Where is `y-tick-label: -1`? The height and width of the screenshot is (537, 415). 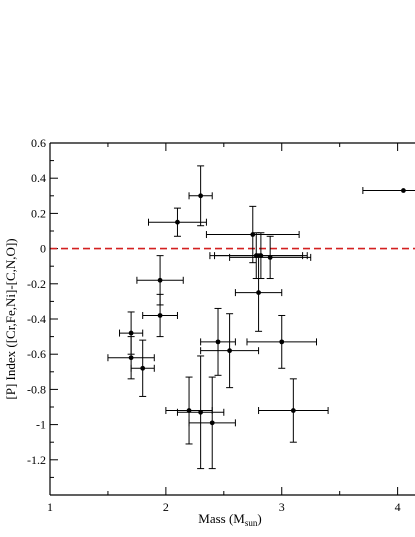
y-tick-label: -1 is located at coordinates (41, 425).